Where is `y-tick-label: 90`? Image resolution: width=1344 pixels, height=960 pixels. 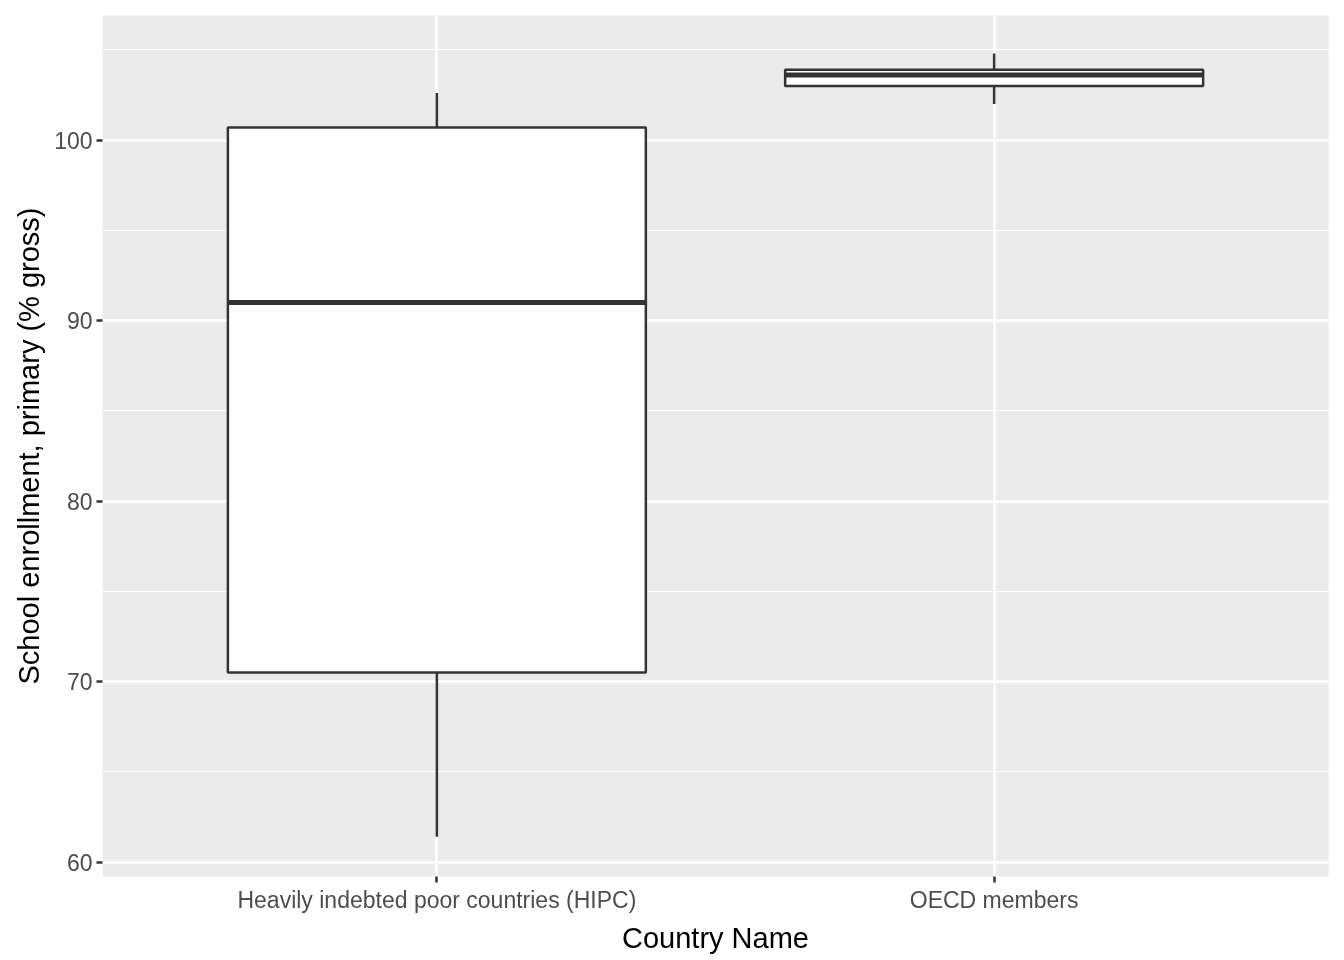 y-tick-label: 90 is located at coordinates (79, 321).